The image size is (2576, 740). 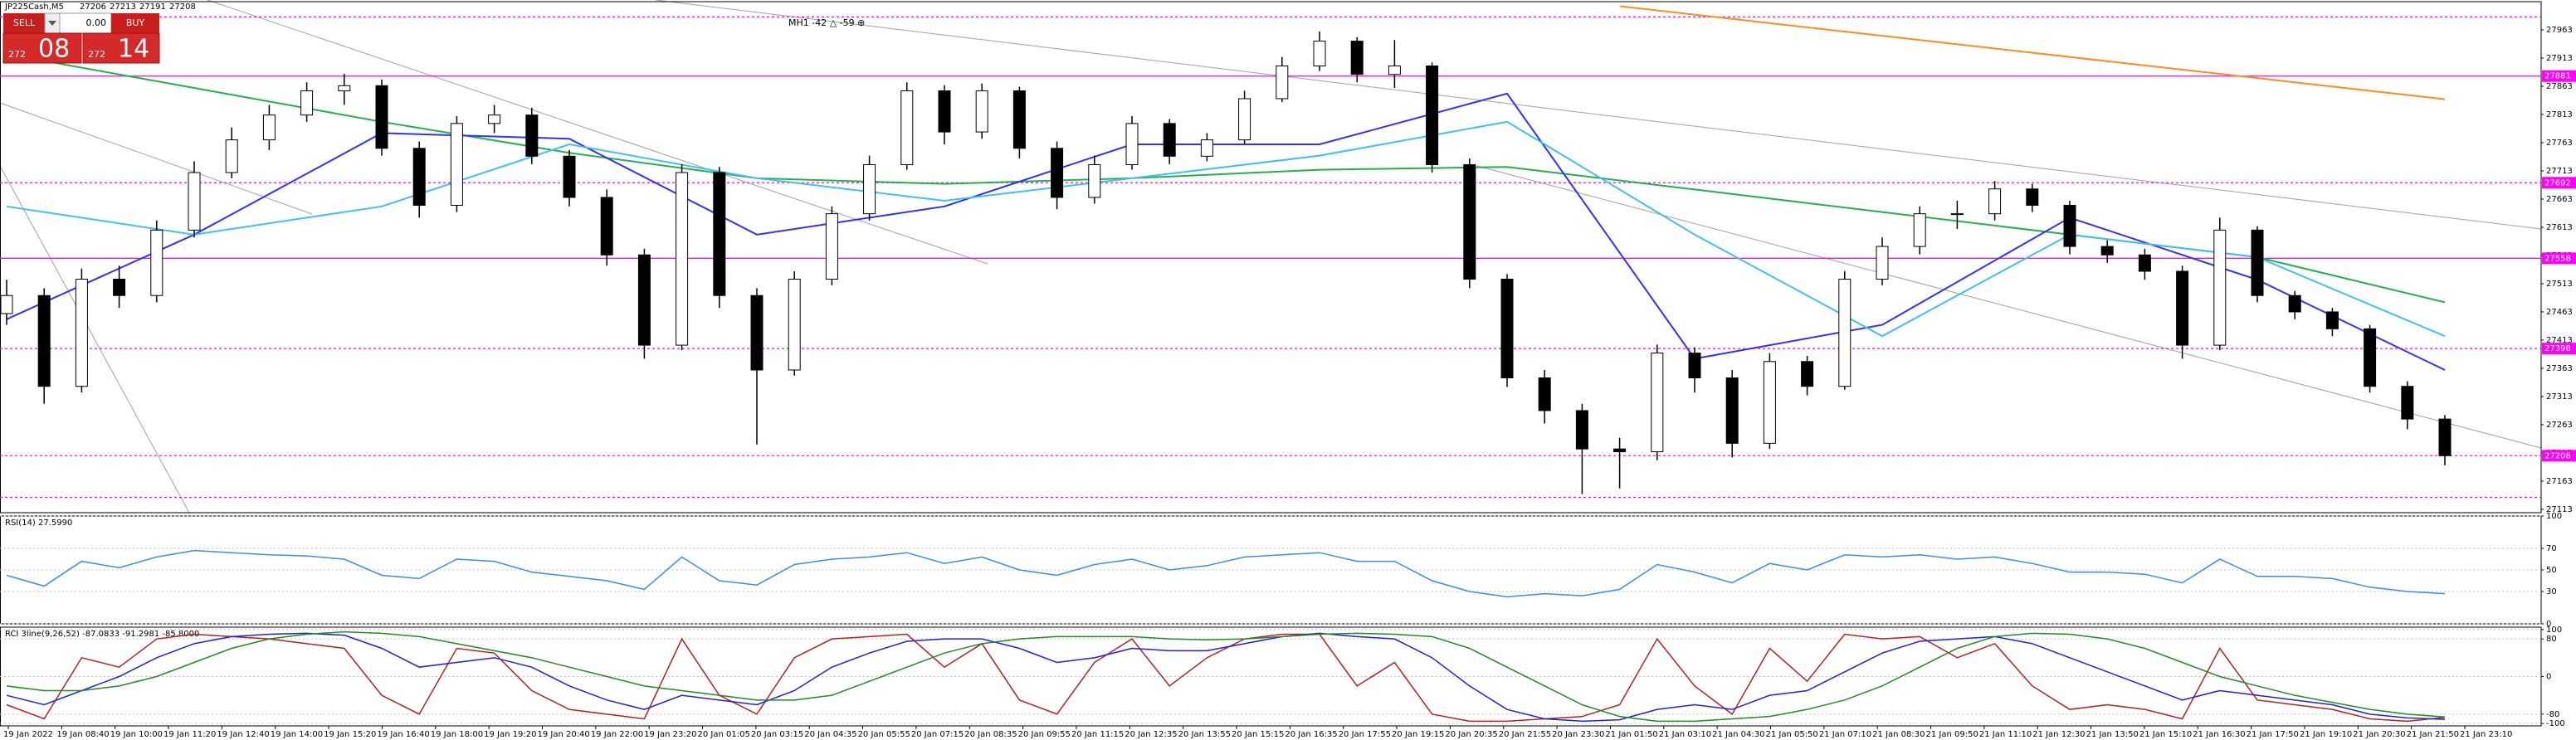 What do you see at coordinates (2560, 199) in the screenshot?
I see `y-tick-label: 27663` at bounding box center [2560, 199].